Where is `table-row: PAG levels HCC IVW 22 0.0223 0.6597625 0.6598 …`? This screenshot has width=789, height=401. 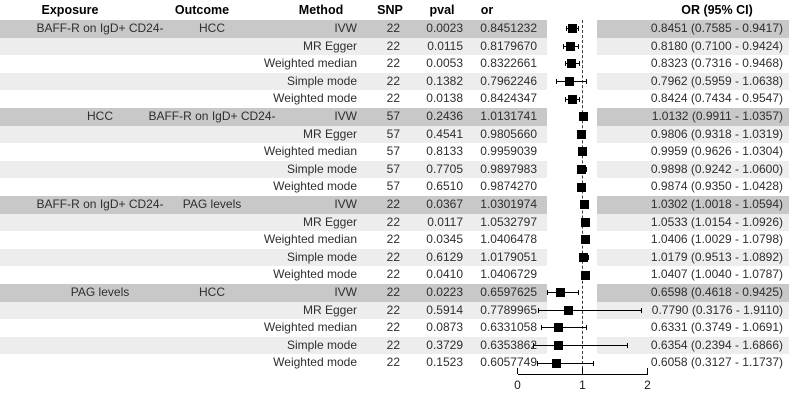 table-row: PAG levels HCC IVW 22 0.0223 0.6597625 0.6598 … is located at coordinates (394, 293).